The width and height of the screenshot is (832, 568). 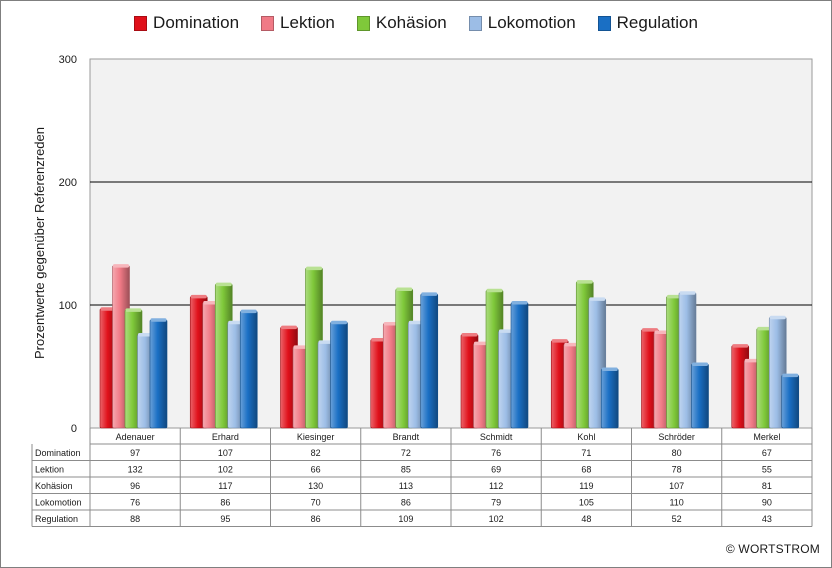 What do you see at coordinates (586, 503) in the screenshot?
I see `table-cell: 105` at bounding box center [586, 503].